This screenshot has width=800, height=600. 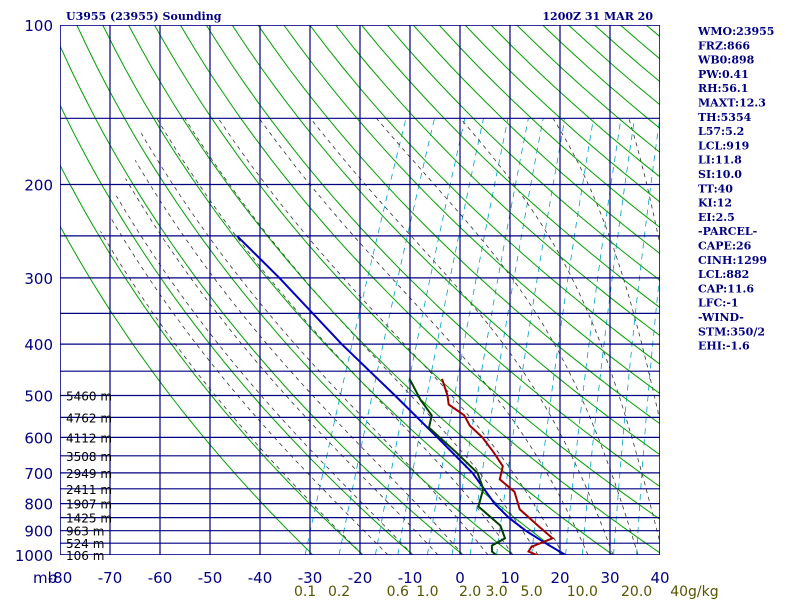 What do you see at coordinates (724, 346) in the screenshot?
I see `index-value: EHI:-1.6` at bounding box center [724, 346].